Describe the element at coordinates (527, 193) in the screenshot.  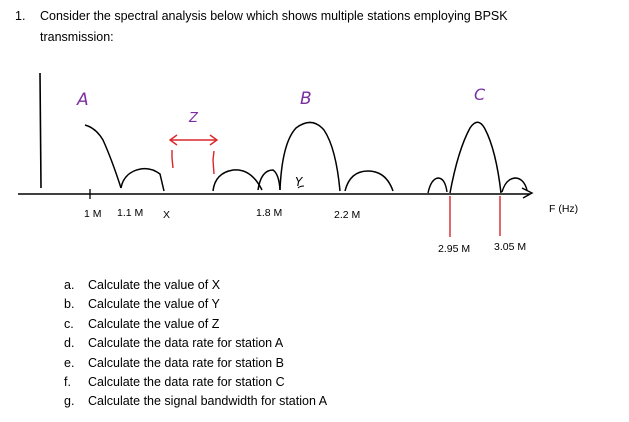
I see `frequency-axis-arrowhead` at that location.